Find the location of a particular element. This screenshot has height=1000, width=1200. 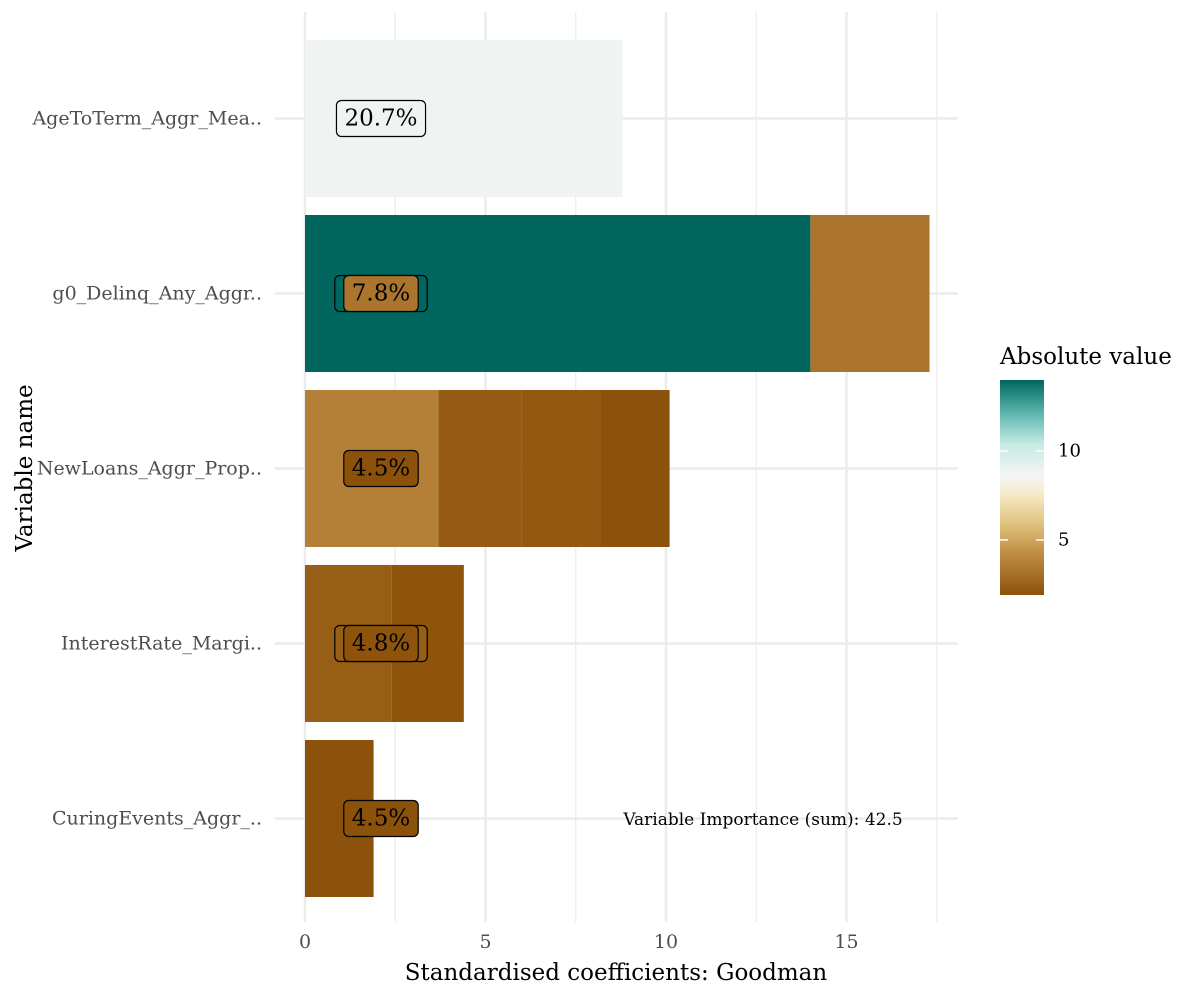

bar-labels: 20.7% 7.8% 4.5% 4.8% 4.5% is located at coordinates (381, 468).